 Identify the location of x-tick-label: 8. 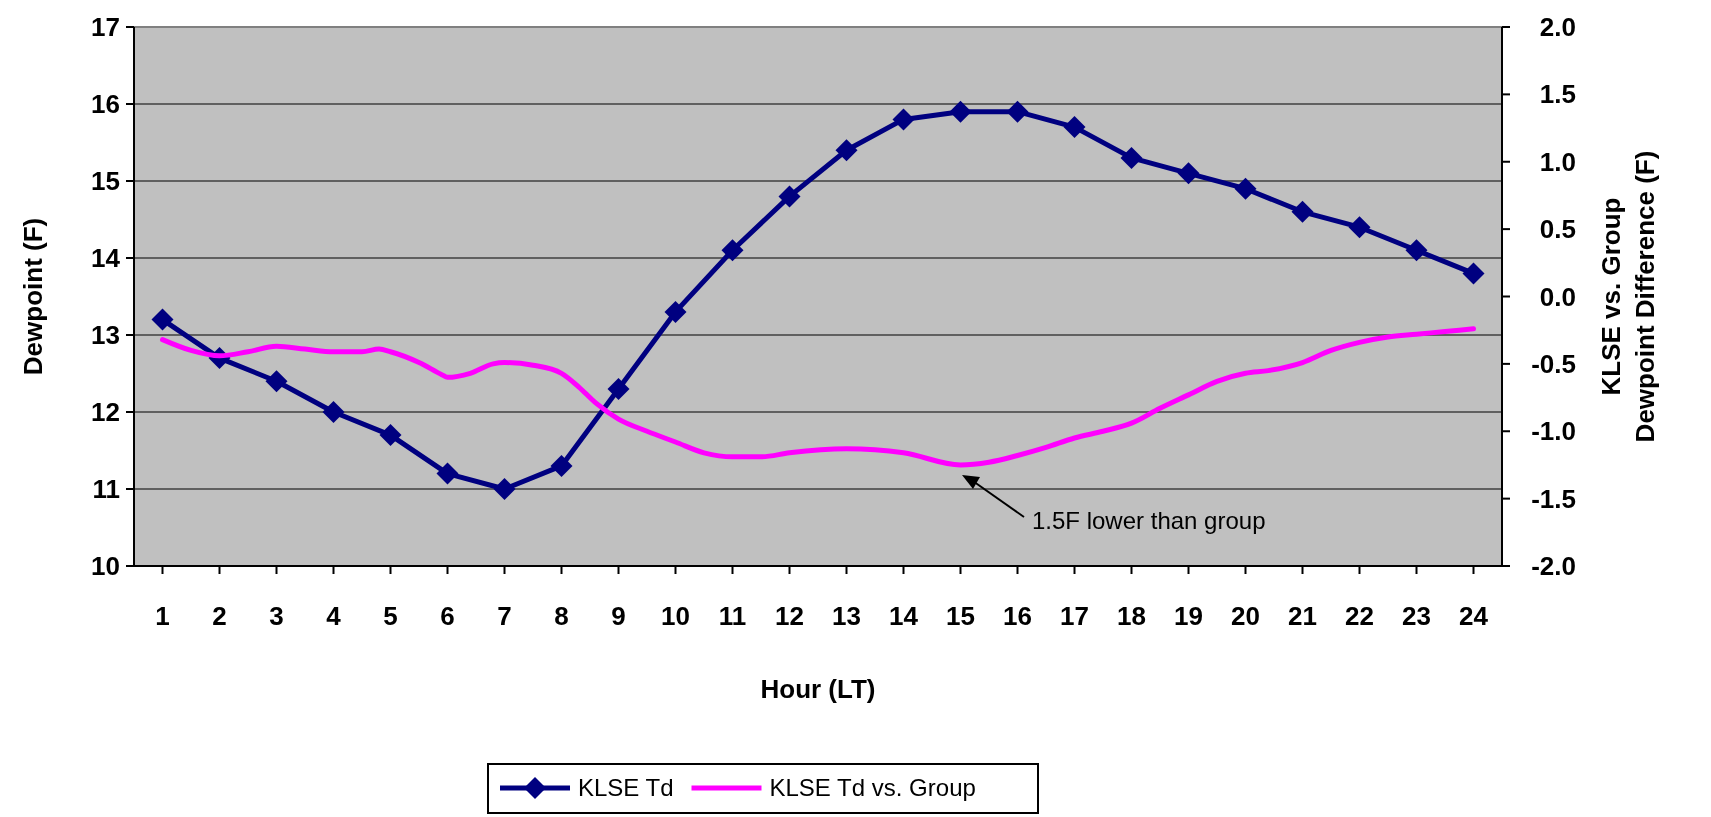
(561, 616).